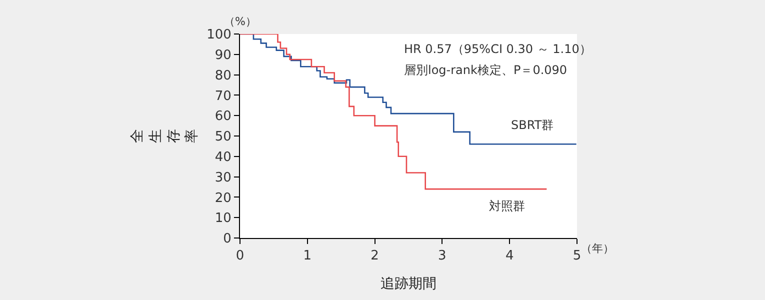  What do you see at coordinates (240, 256) in the screenshot?
I see `x-tick-label: 0` at bounding box center [240, 256].